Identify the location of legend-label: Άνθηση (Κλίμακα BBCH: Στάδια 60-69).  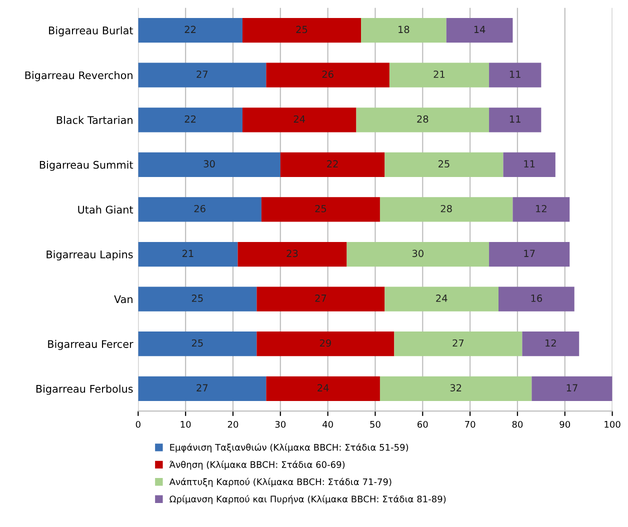
(257, 465).